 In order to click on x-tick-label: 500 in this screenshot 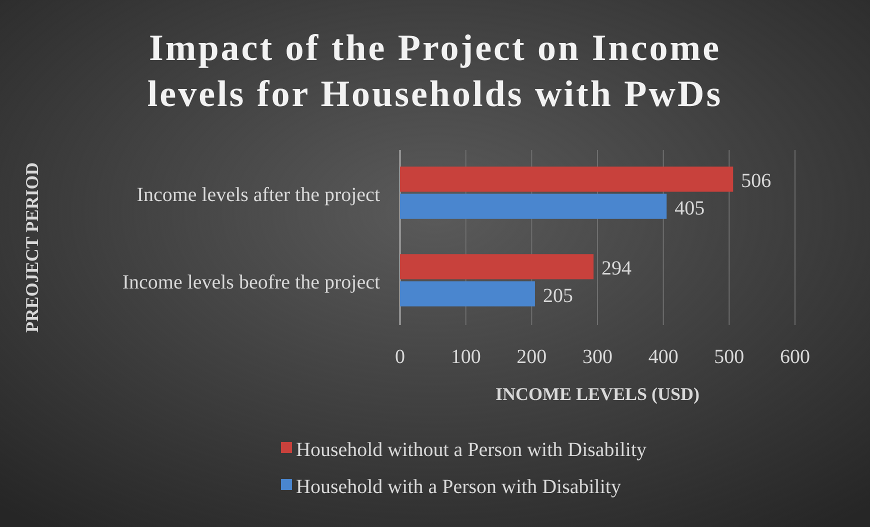, I will do `click(729, 357)`.